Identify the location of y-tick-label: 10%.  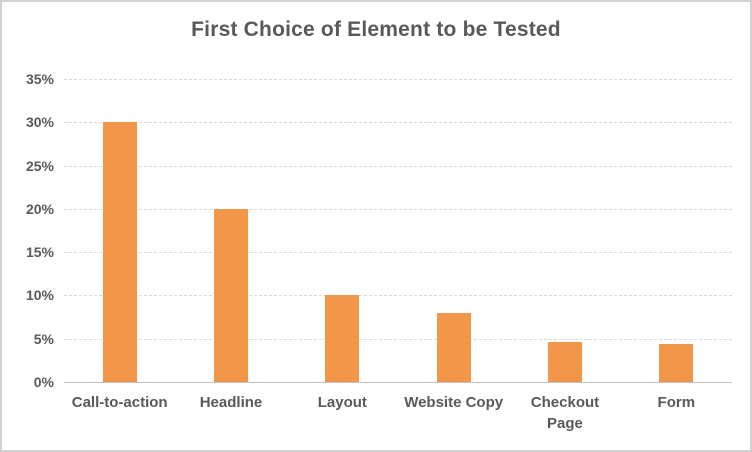
(39, 295).